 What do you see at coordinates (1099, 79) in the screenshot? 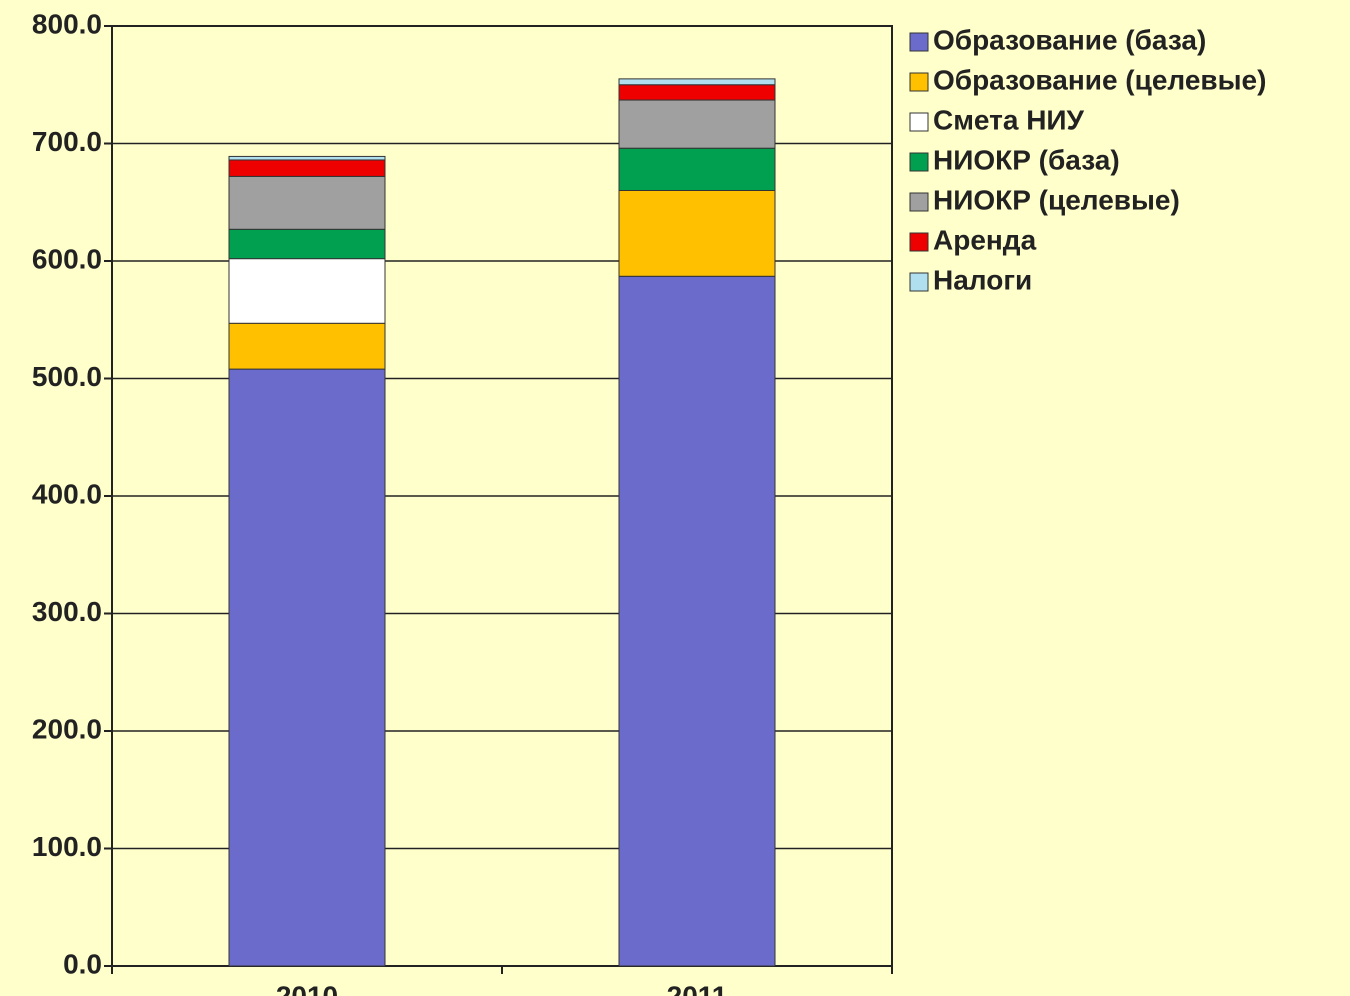
I see `legend-label: Образование (целевые)` at bounding box center [1099, 79].